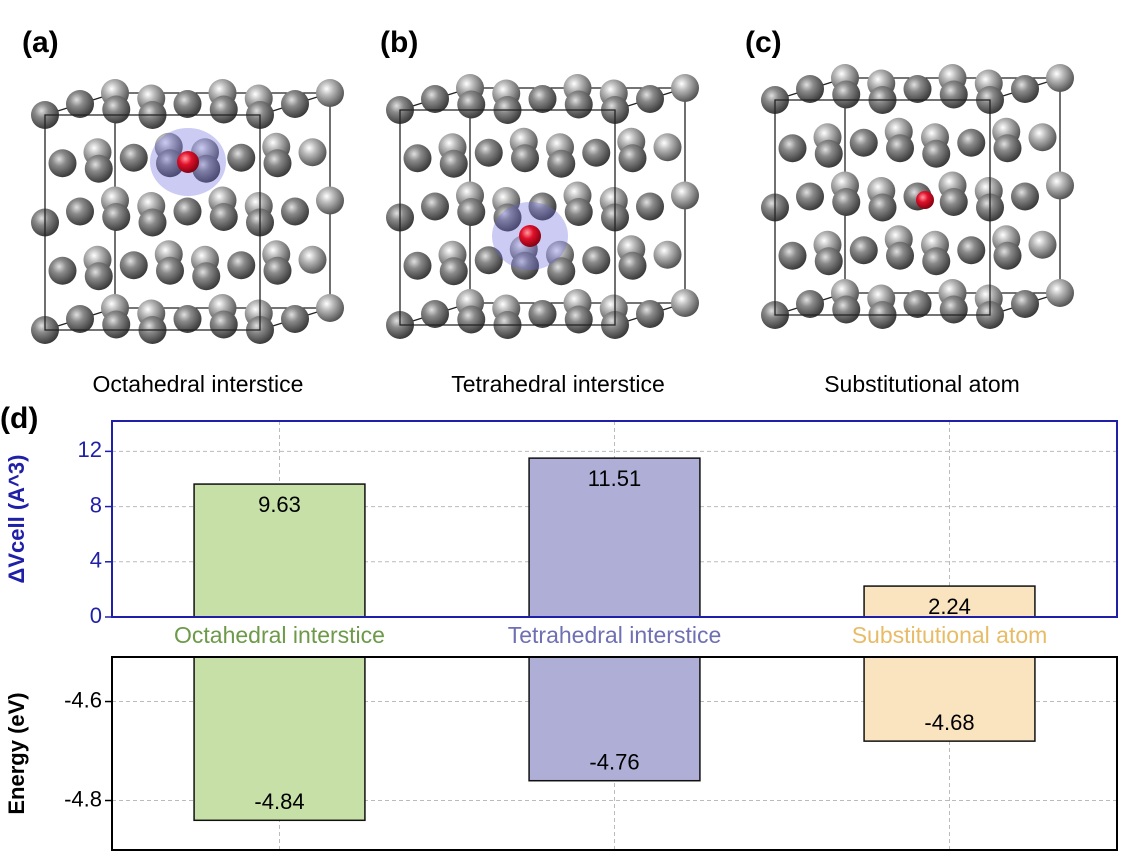 The image size is (1126, 858). I want to click on category-label: Octahedral interstice, so click(279, 635).